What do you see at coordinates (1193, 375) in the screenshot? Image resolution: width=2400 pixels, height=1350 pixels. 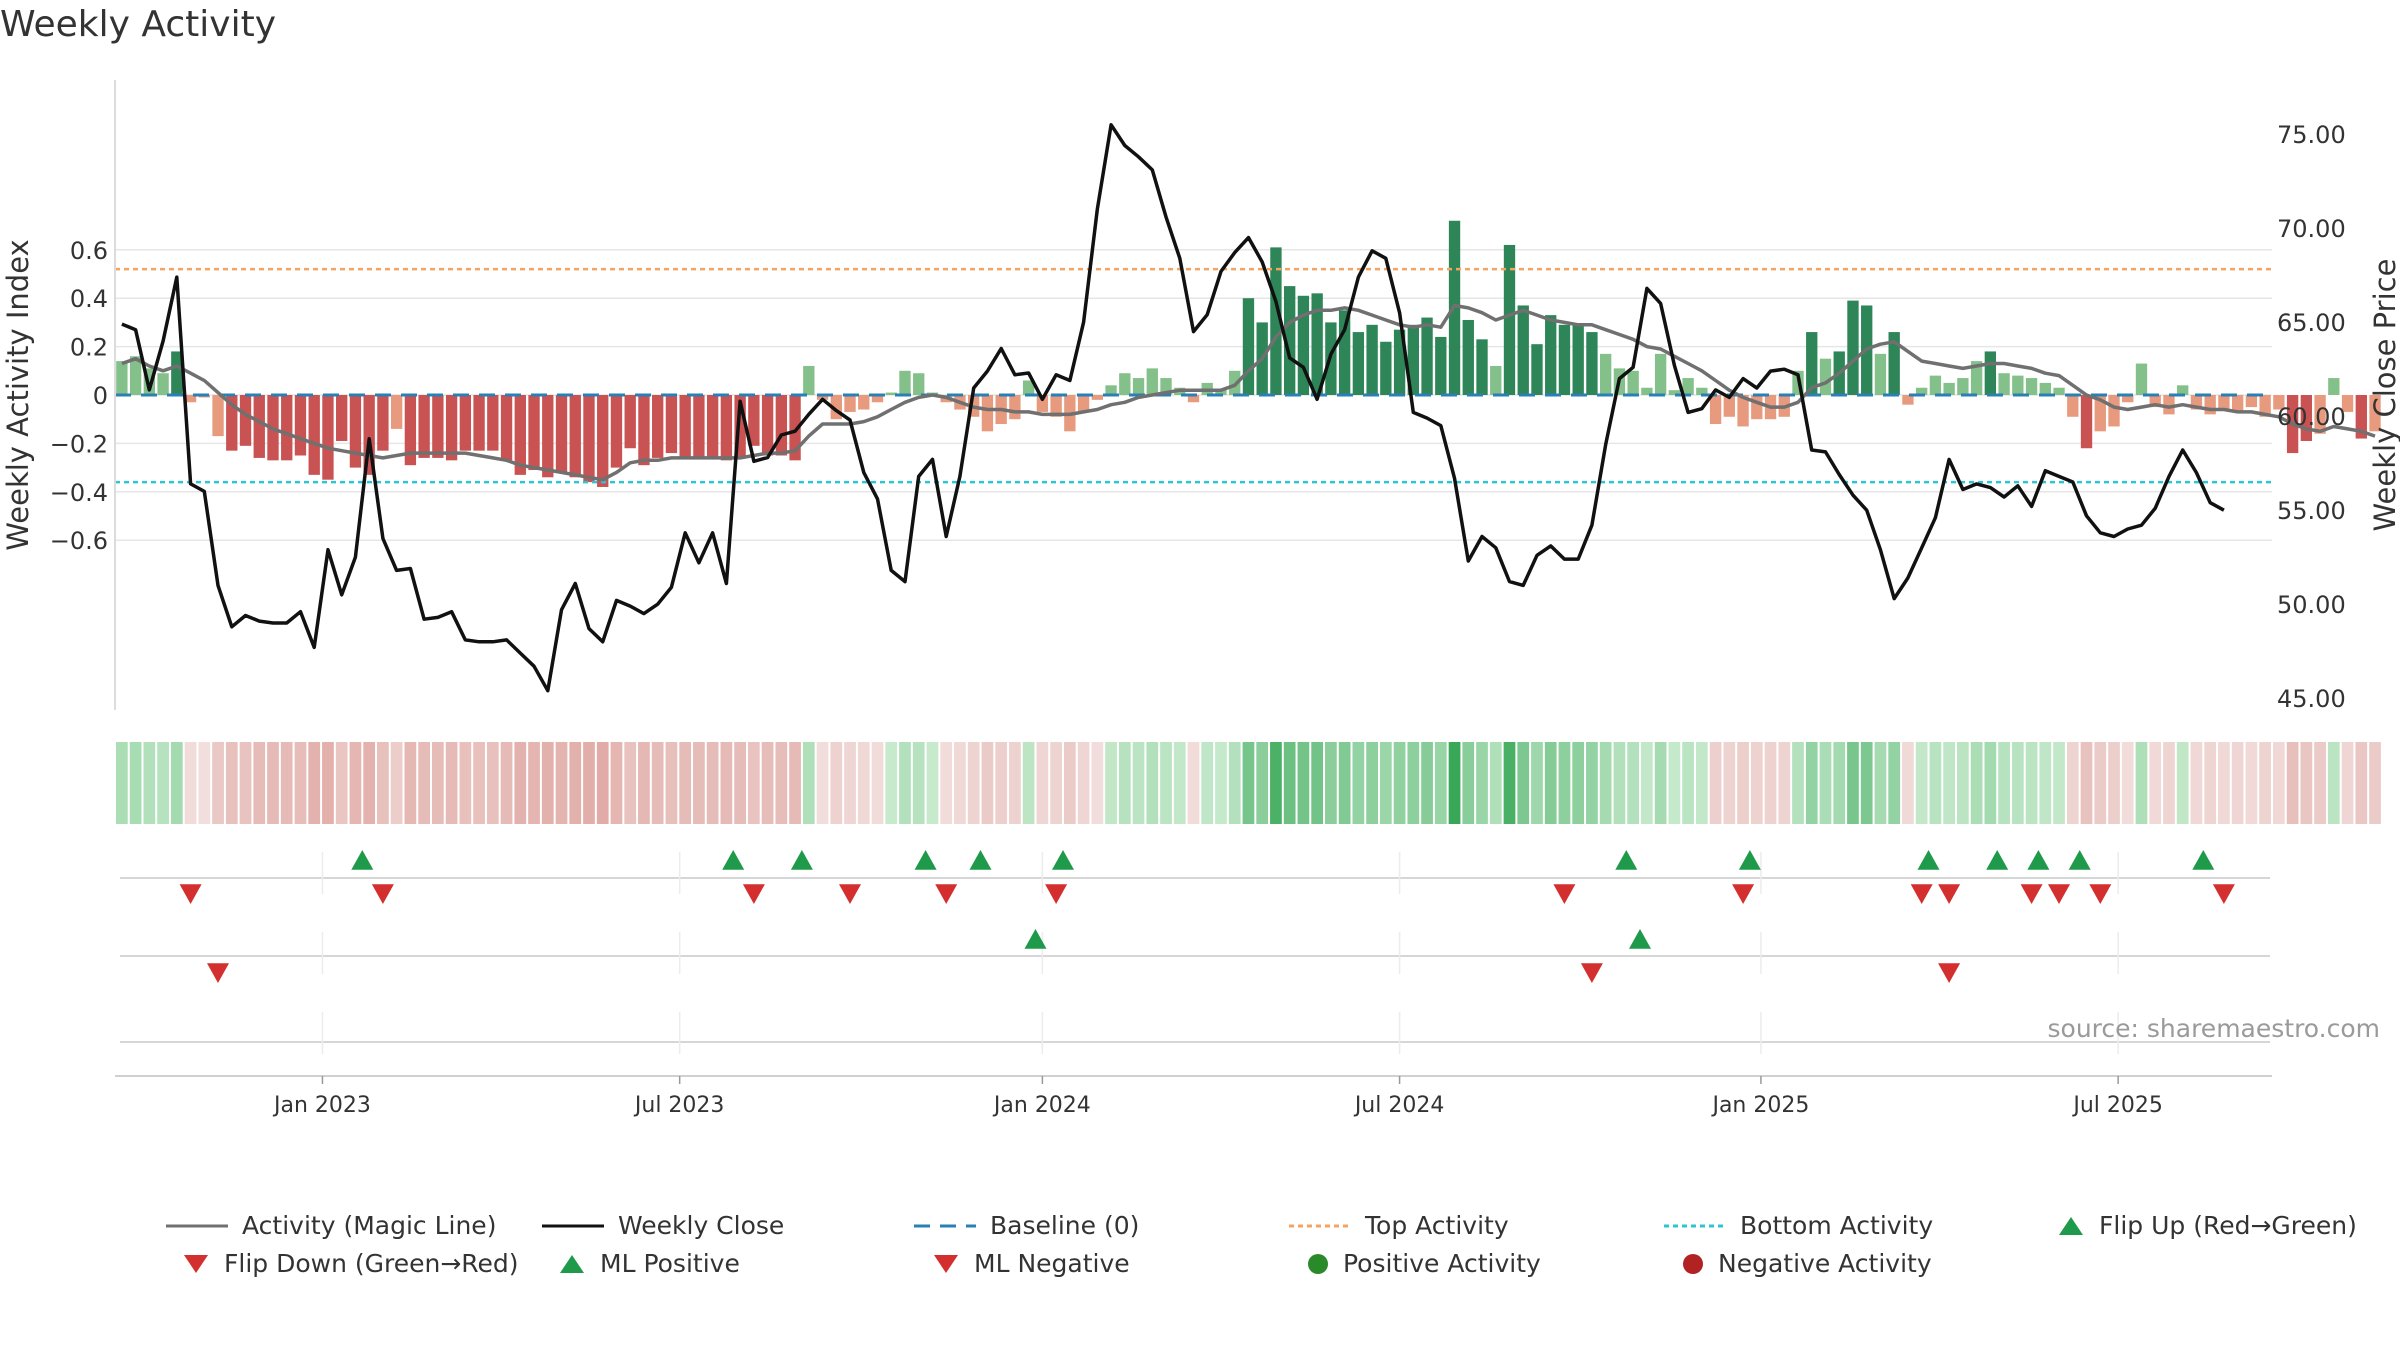 I see `reference-lines` at bounding box center [1193, 375].